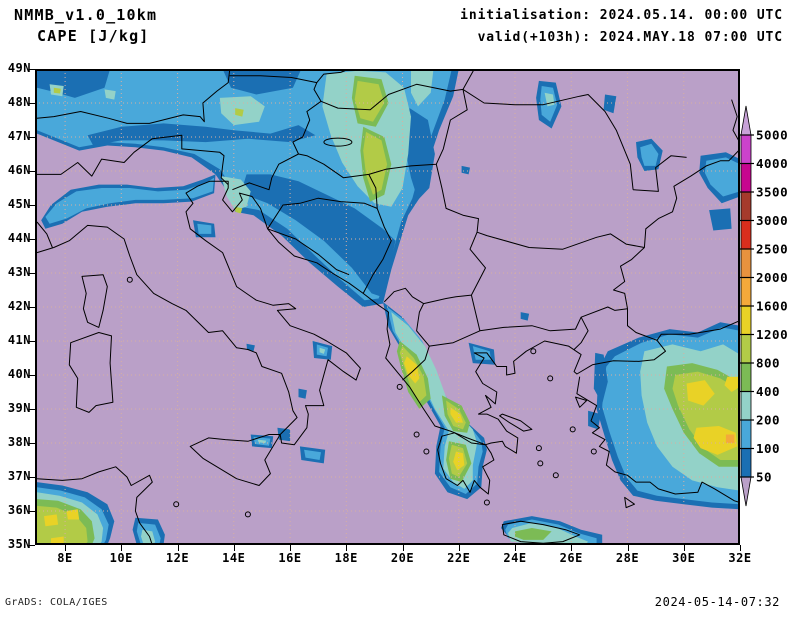 The height and width of the screenshot is (618, 800). What do you see at coordinates (346, 558) in the screenshot?
I see `lon-label: 18E` at bounding box center [346, 558].